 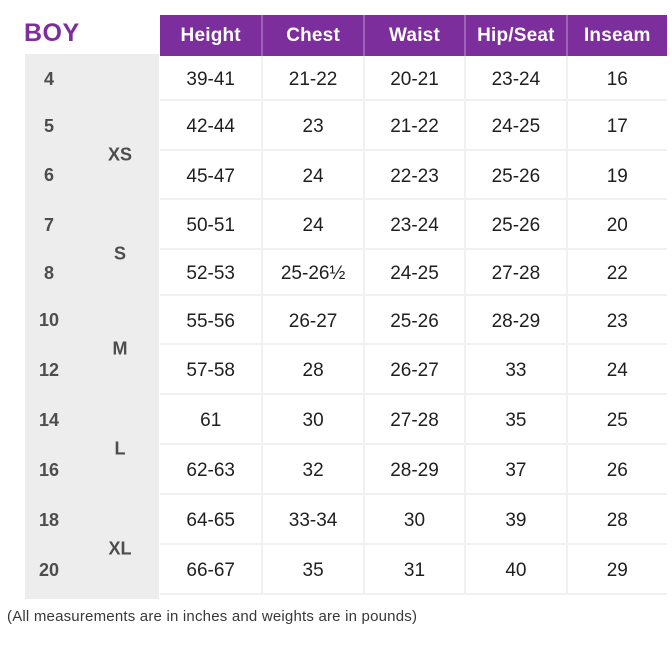 I want to click on size-group-label-xl: XL, so click(x=120, y=548).